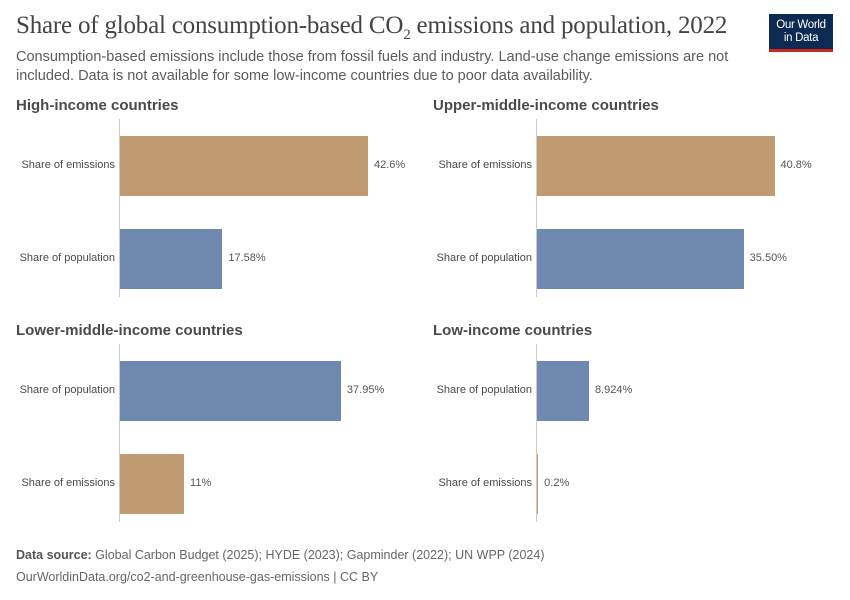  Describe the element at coordinates (129, 330) in the screenshot. I see `panel-title: Lower-middle-income countries` at that location.